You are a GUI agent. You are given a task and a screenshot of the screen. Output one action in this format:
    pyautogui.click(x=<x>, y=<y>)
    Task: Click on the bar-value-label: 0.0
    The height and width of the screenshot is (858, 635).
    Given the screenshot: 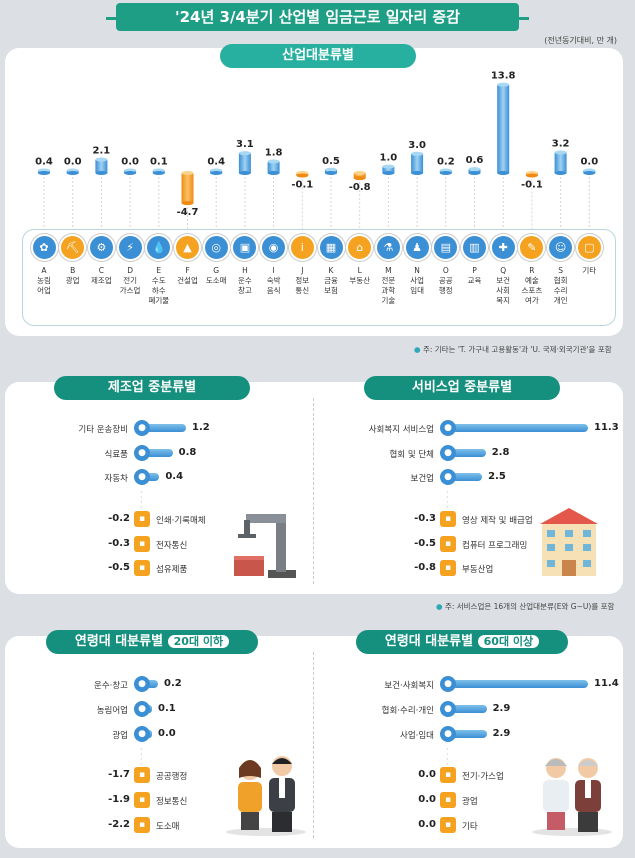 What is the action you would take?
    pyautogui.click(x=130, y=162)
    